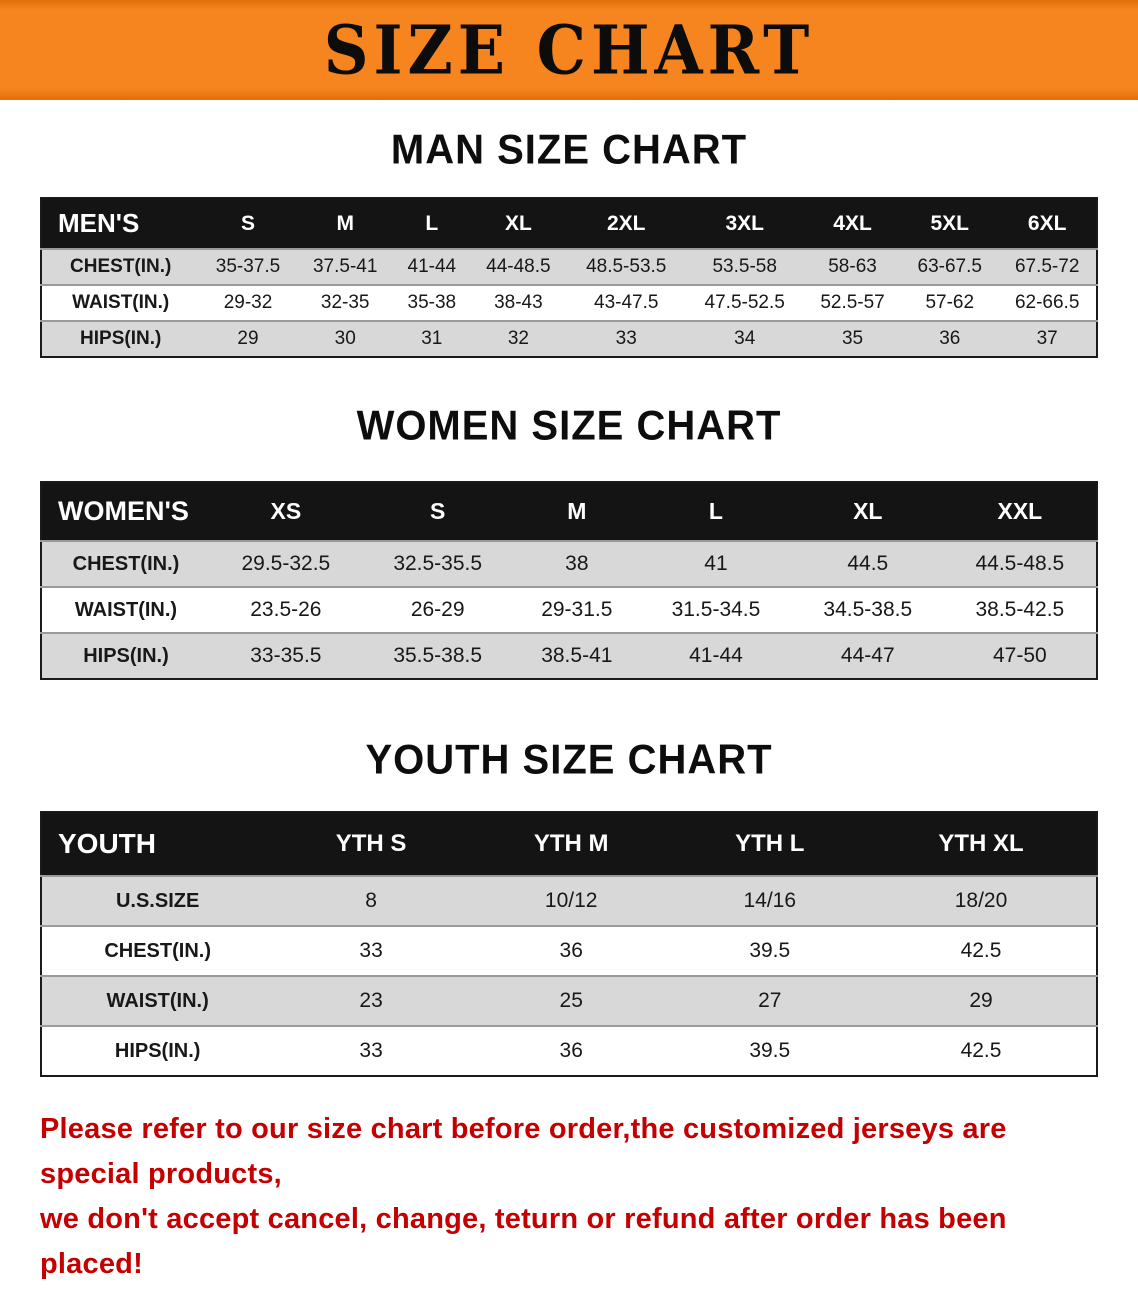 This screenshot has height=1301, width=1138. Describe the element at coordinates (1047, 302) in the screenshot. I see `size-value-cell: 62-66.5` at that location.